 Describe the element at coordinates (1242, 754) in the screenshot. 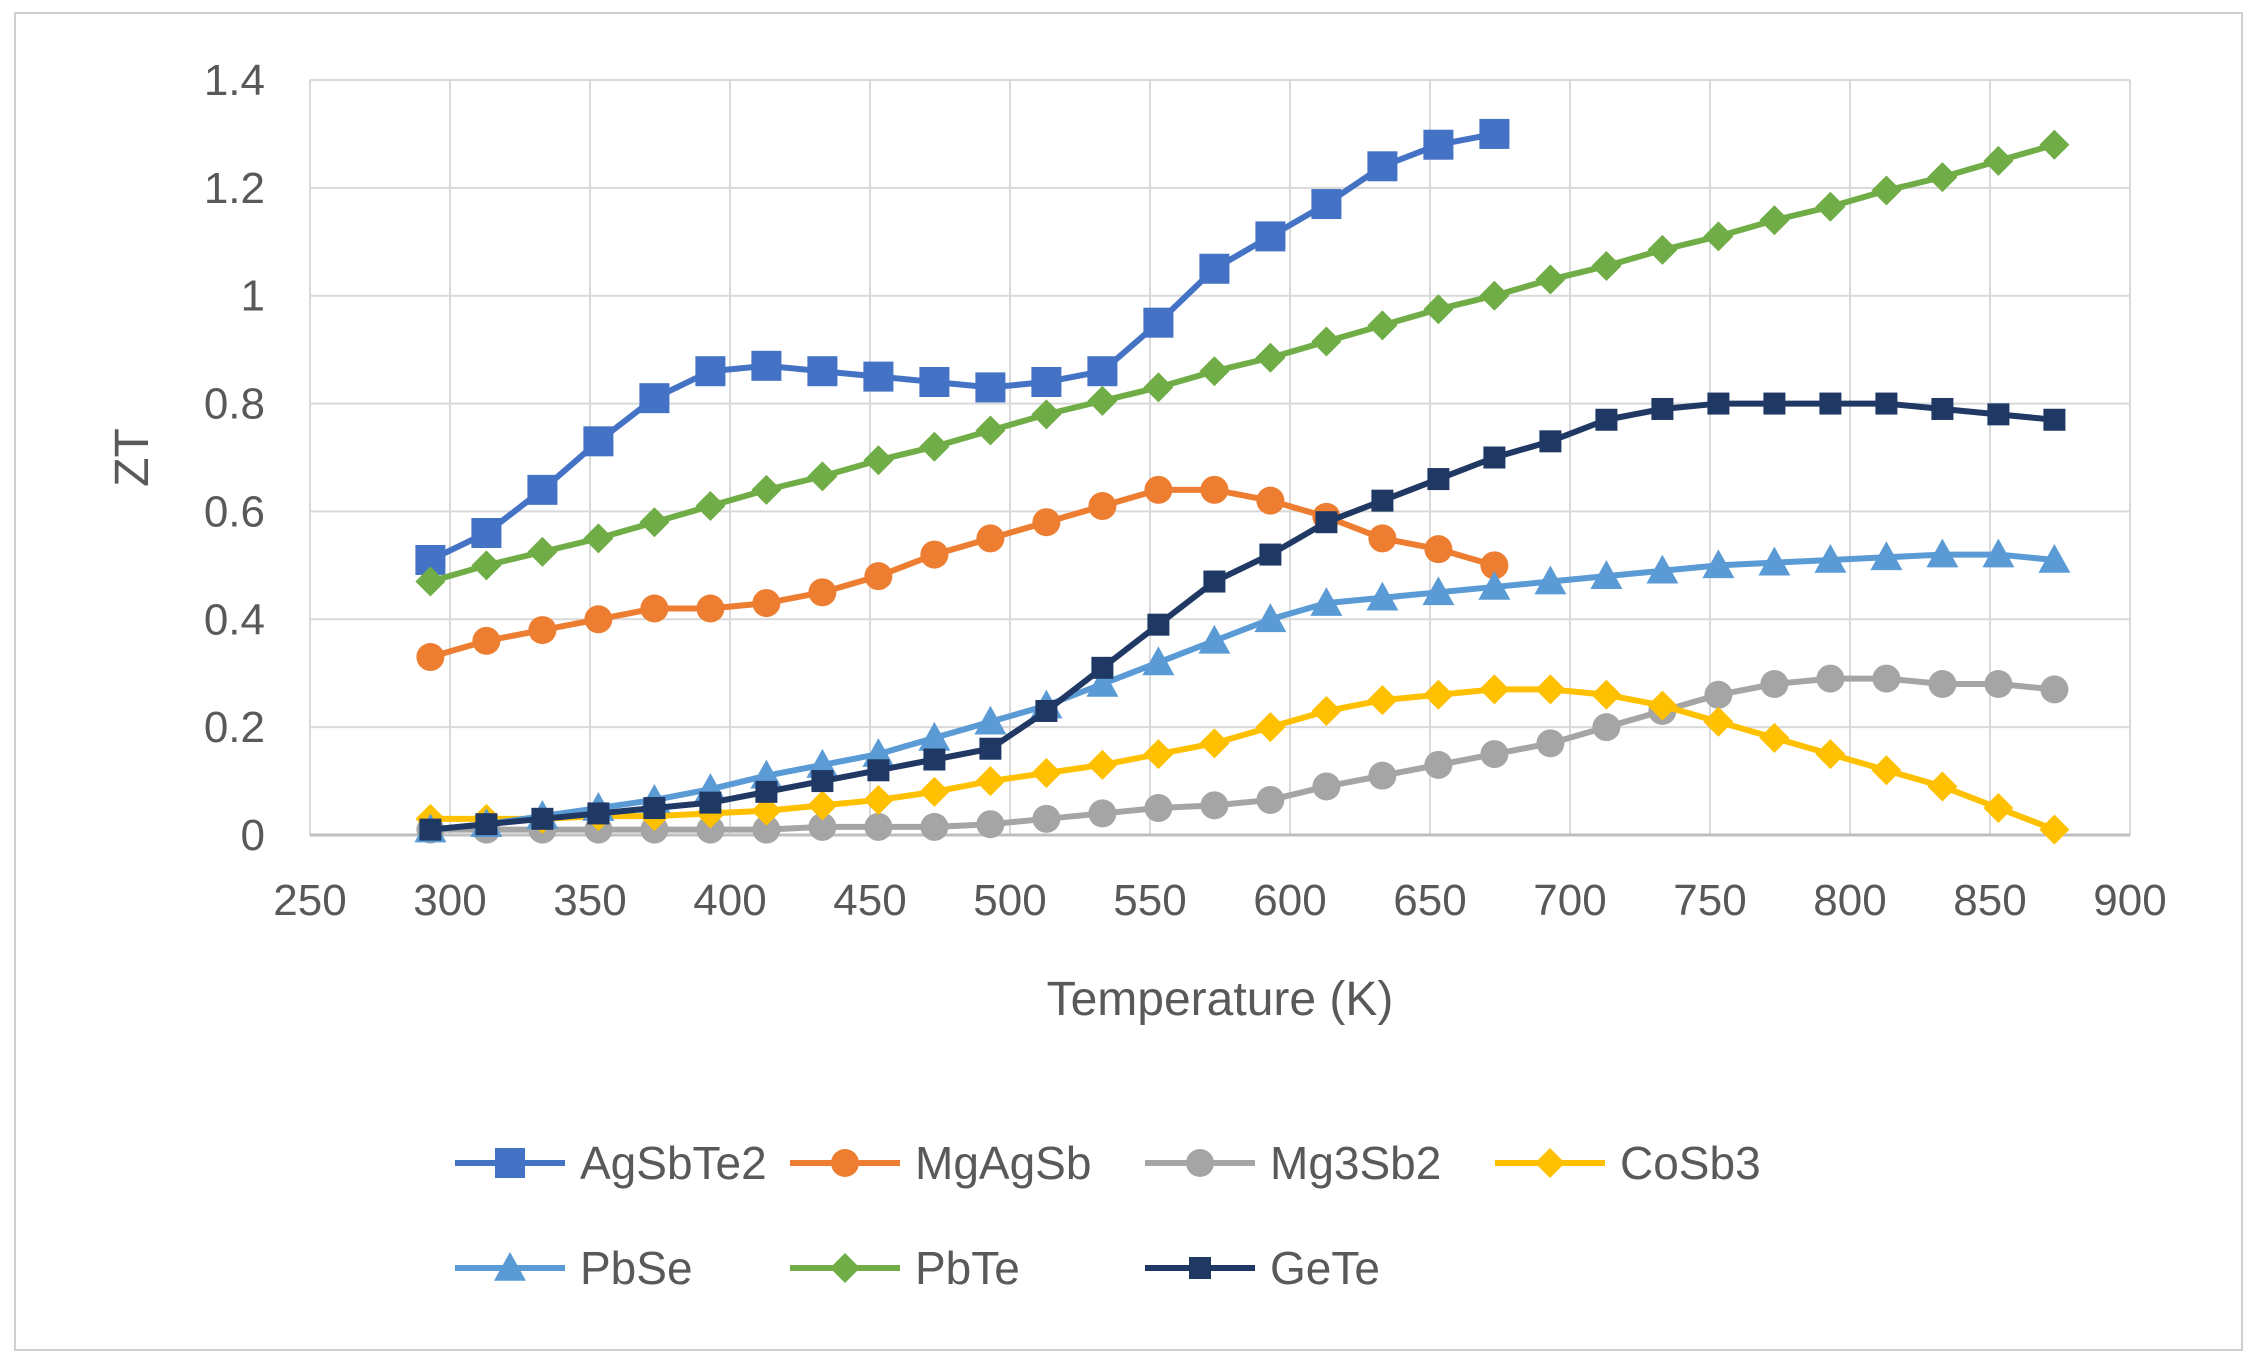

I see `series-mg3sb2` at that location.